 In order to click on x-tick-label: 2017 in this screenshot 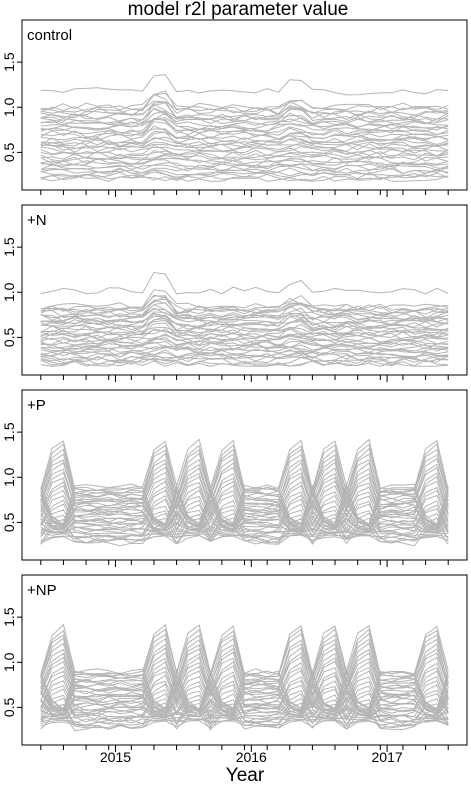, I will do `click(387, 757)`.